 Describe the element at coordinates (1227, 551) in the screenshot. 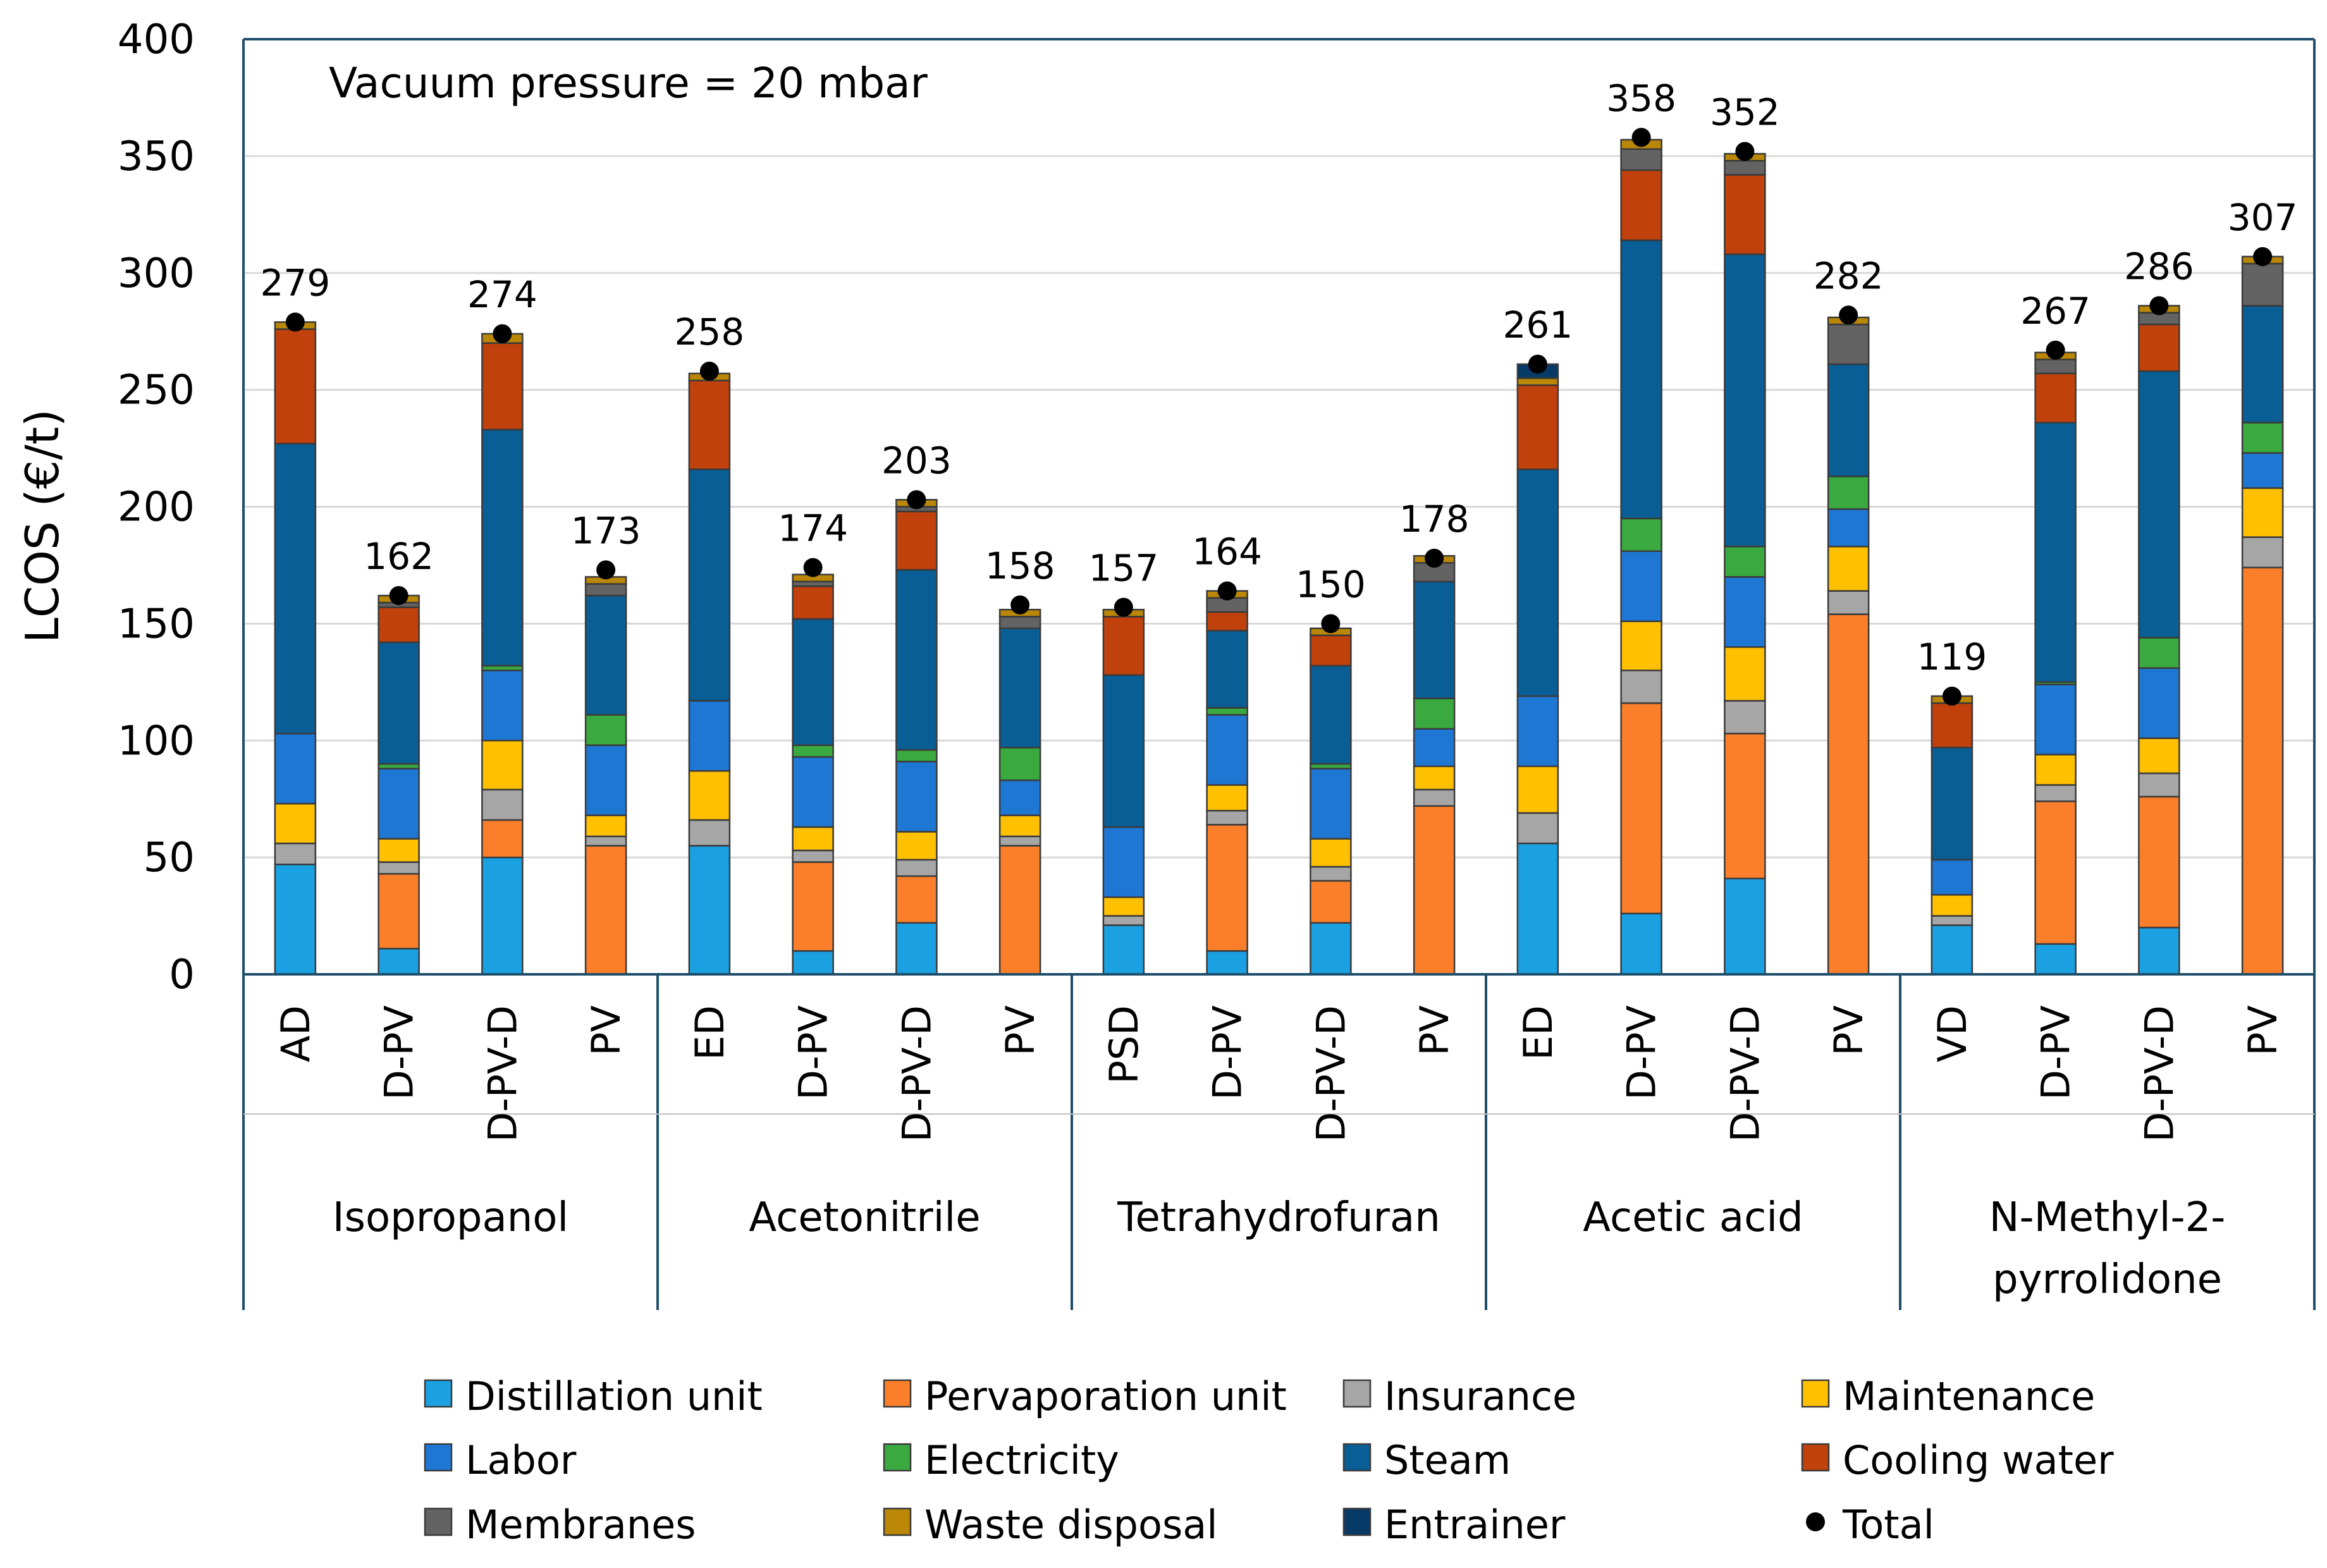

I see `total-data-label: 164` at that location.